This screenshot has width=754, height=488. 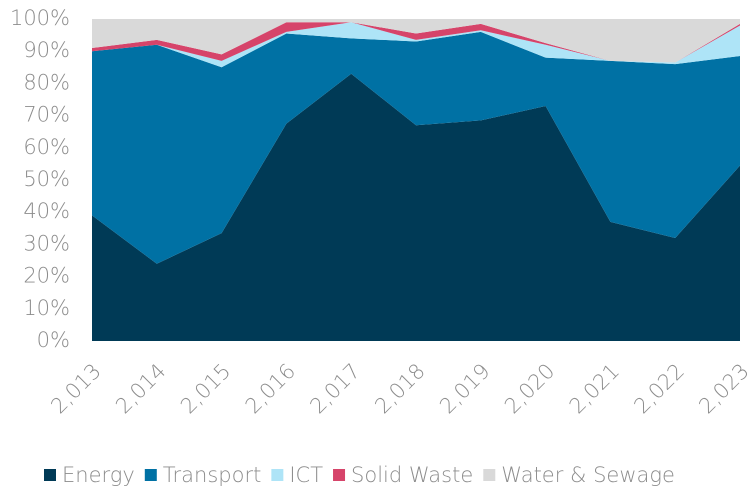 I want to click on y-tick-label: 20%, so click(x=46, y=276).